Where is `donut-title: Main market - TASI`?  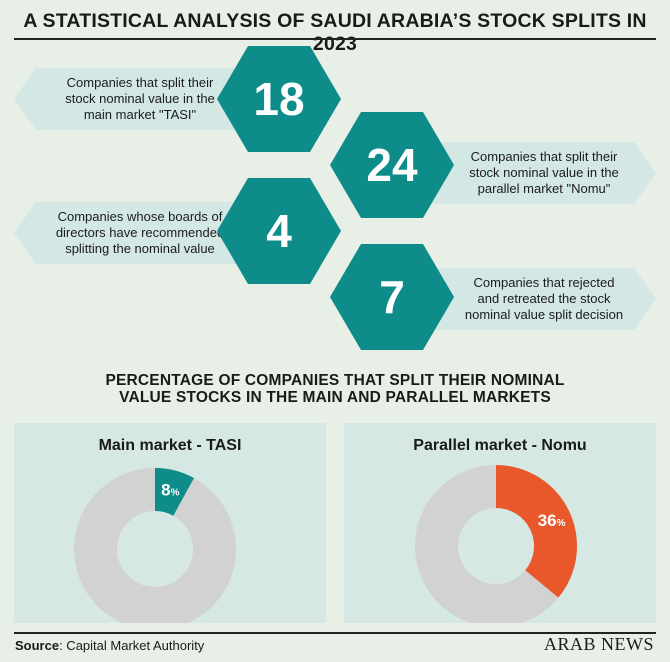 donut-title: Main market - TASI is located at coordinates (170, 445).